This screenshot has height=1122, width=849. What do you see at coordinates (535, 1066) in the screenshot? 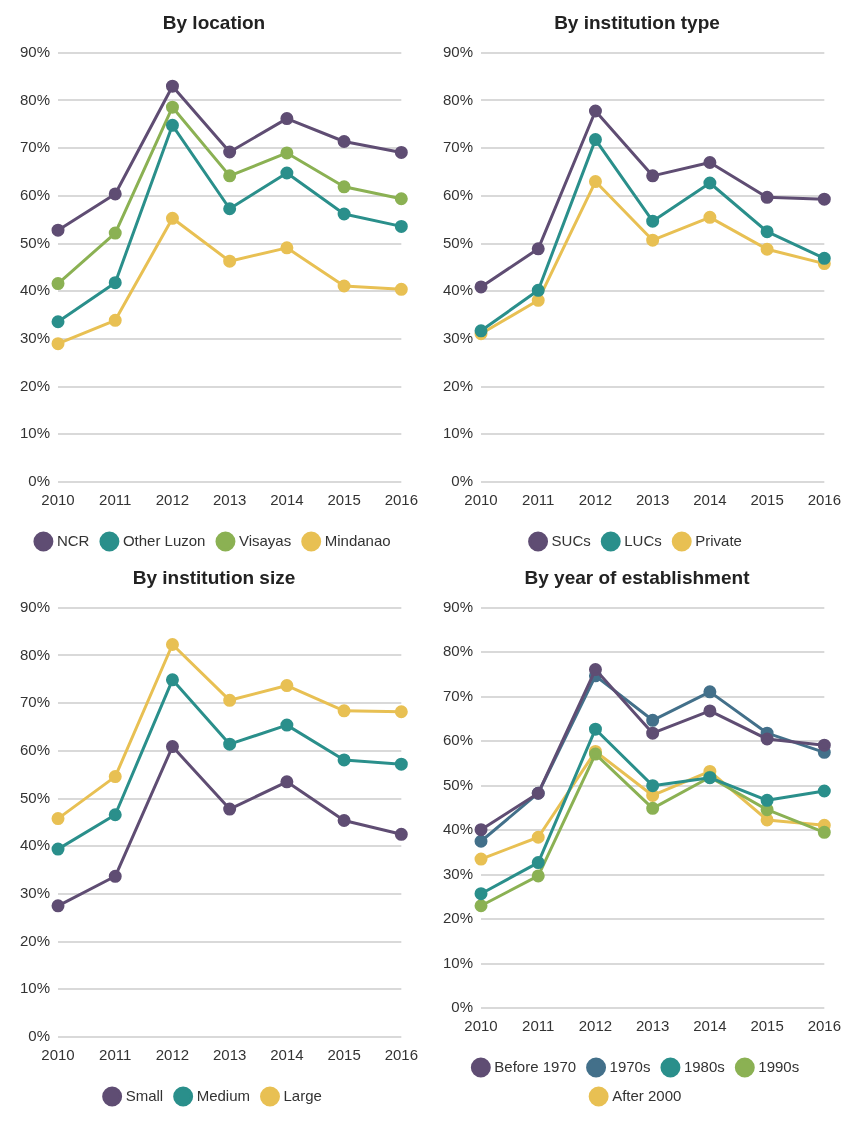
I see `legend-label: Before 1970` at bounding box center [535, 1066].